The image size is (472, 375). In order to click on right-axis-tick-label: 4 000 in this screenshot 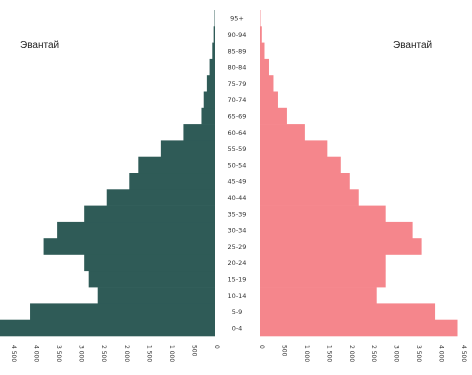, I will do `click(441, 353)`.